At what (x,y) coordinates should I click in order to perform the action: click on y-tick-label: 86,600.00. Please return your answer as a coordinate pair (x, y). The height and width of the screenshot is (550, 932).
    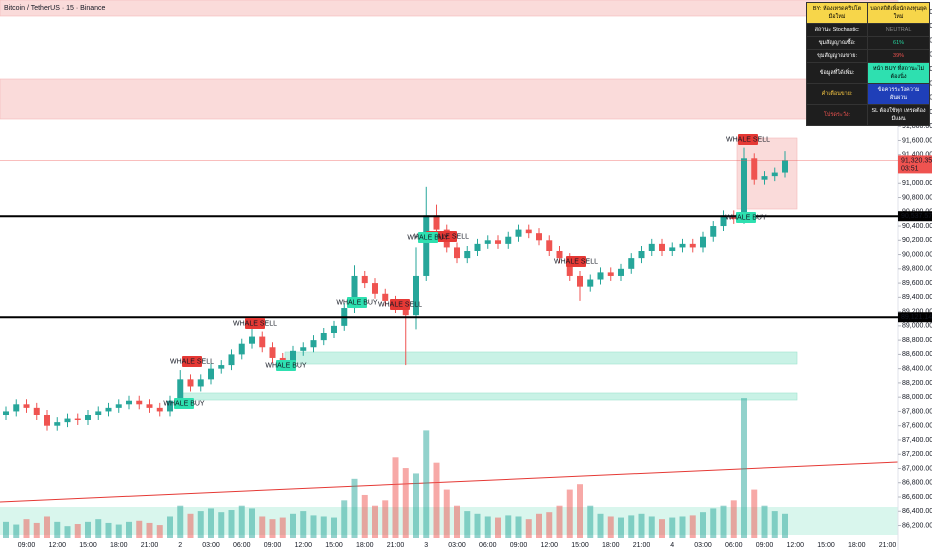
    Looking at the image, I should click on (917, 497).